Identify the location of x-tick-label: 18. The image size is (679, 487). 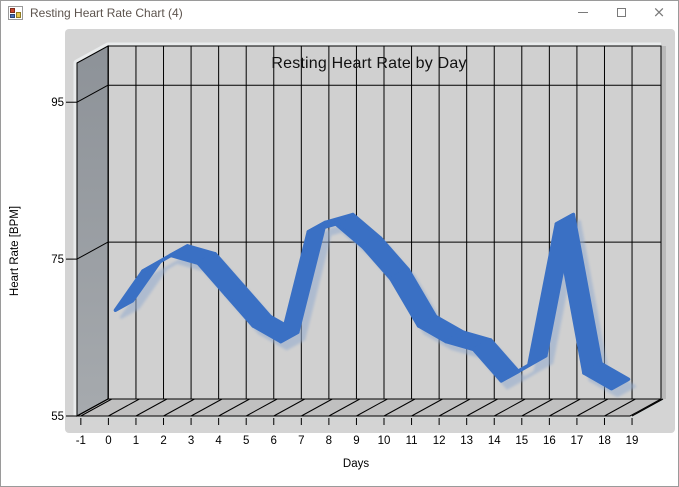
(604, 441).